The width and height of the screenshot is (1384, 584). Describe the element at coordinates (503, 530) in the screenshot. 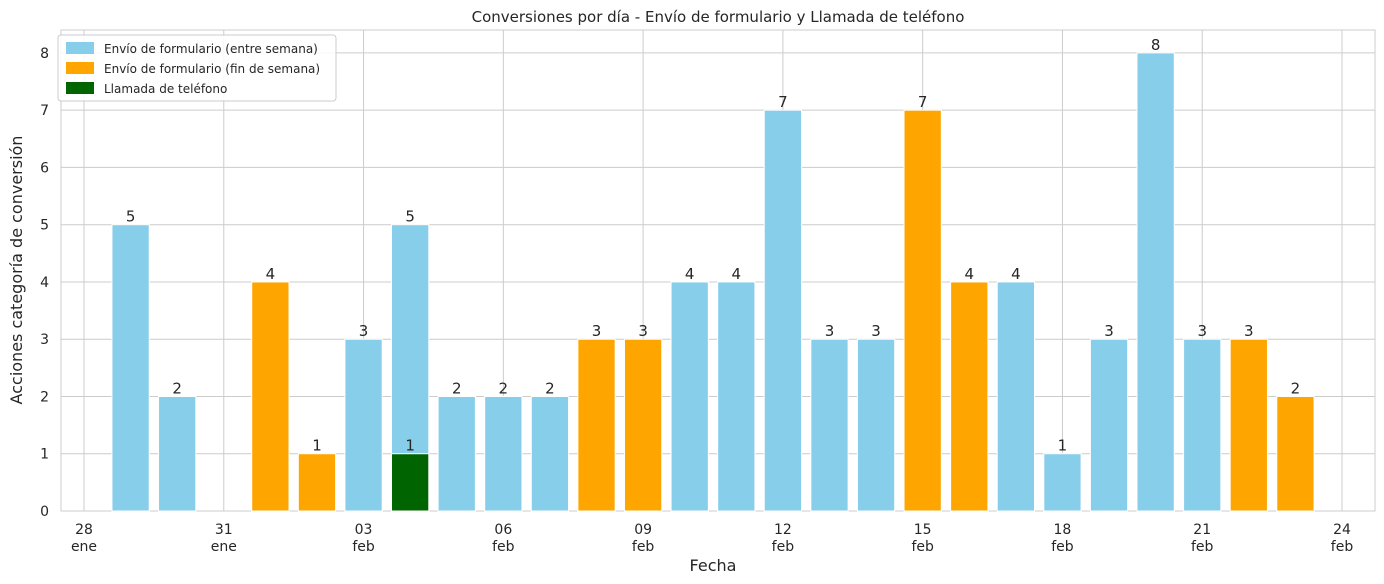

I see `x-tick-day: 06` at that location.